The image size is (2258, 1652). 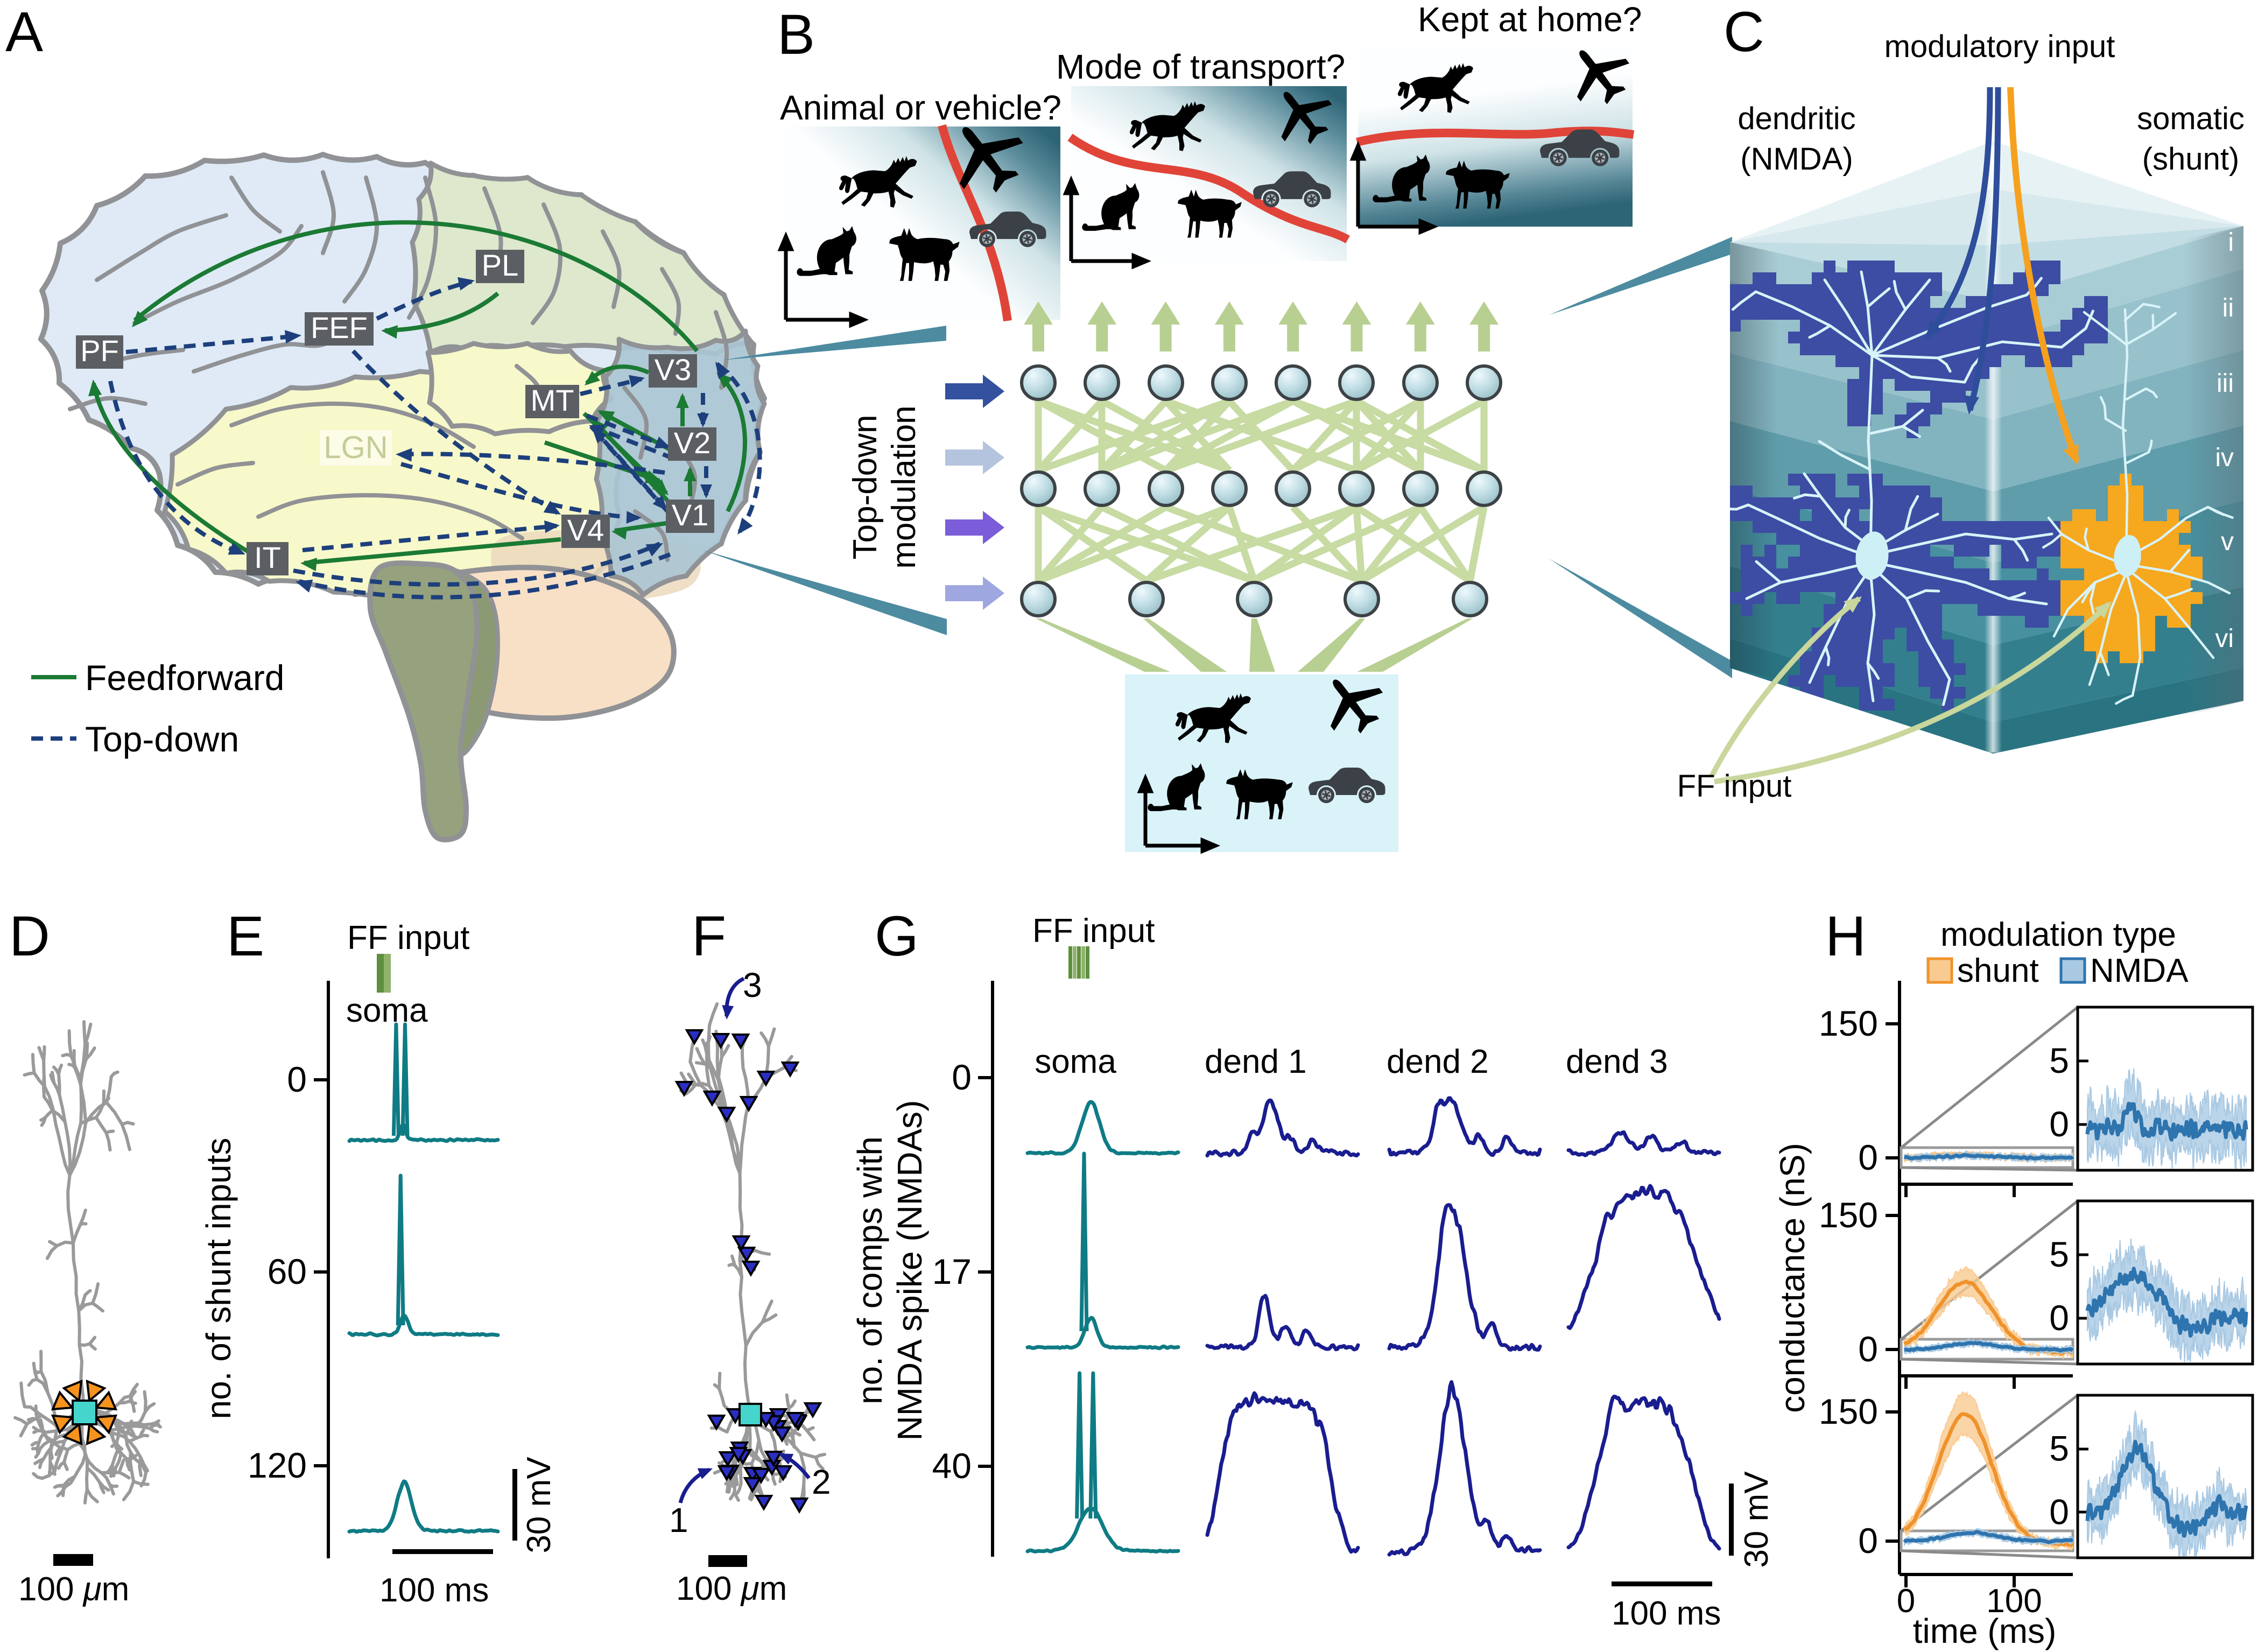 I want to click on svg-text: 17, so click(x=952, y=1271).